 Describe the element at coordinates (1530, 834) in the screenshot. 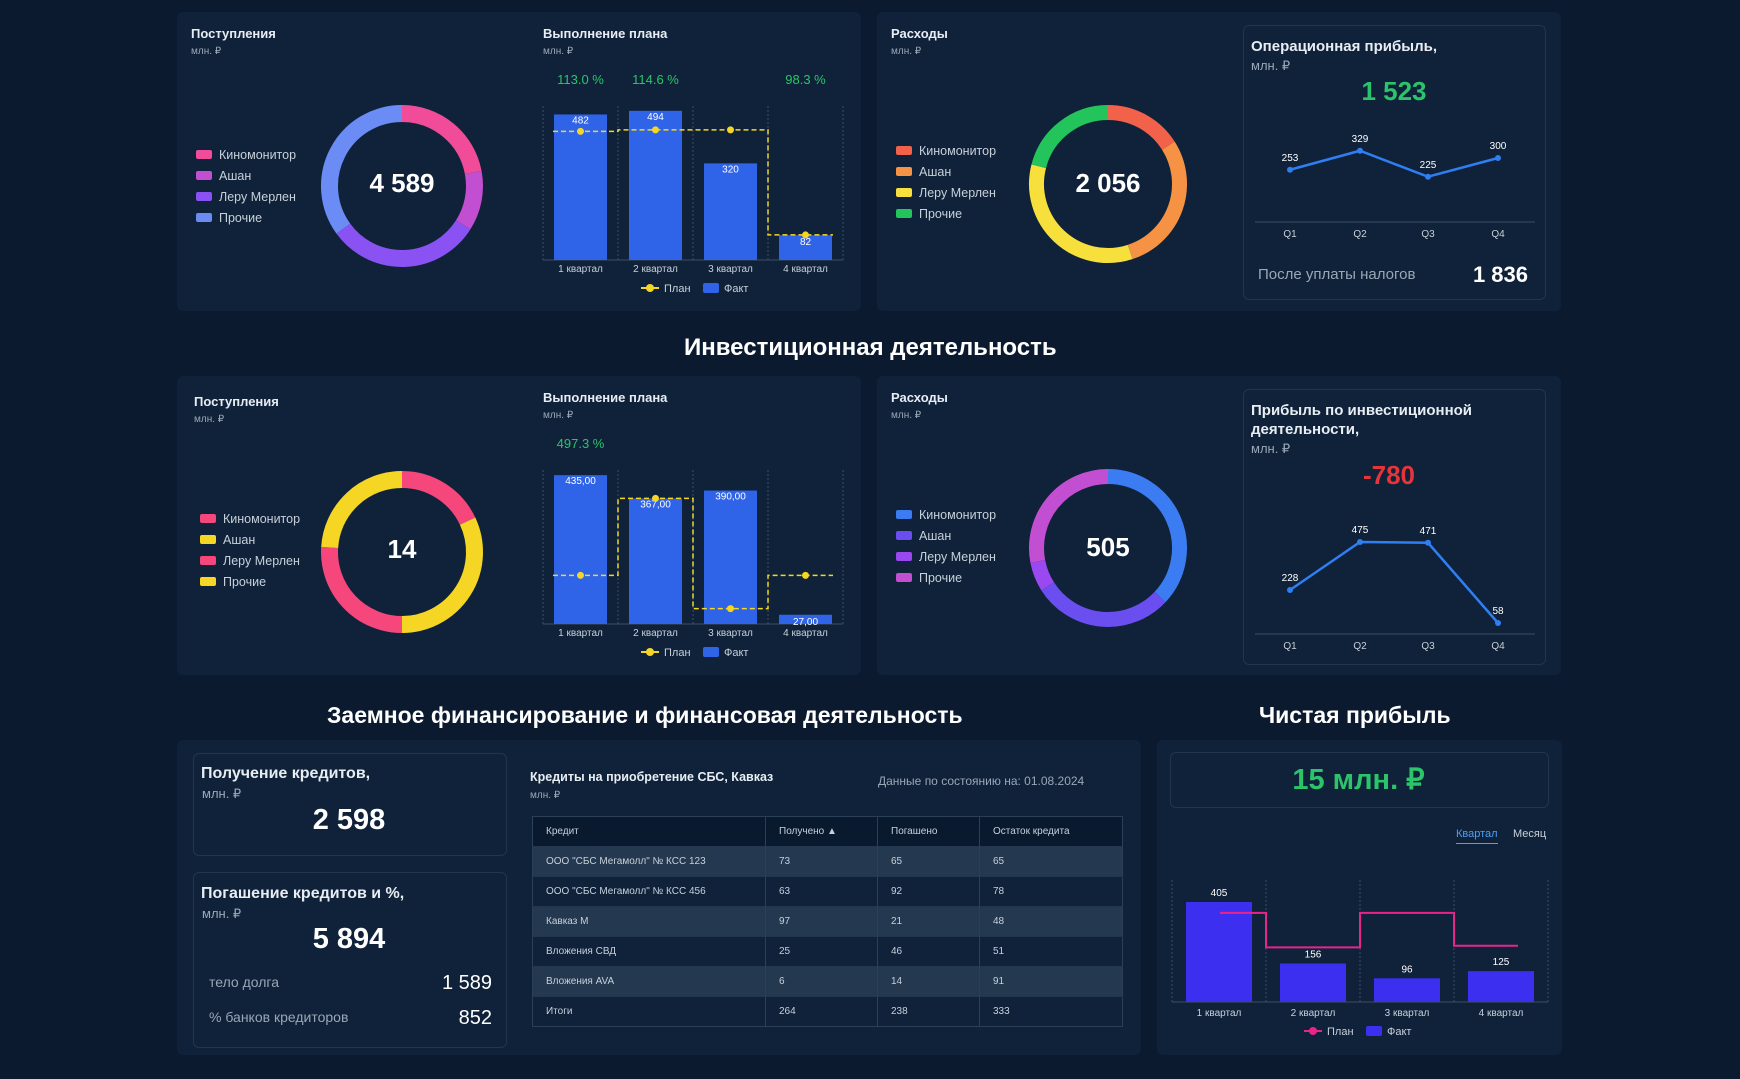

I see `tab-month: Месяц` at that location.